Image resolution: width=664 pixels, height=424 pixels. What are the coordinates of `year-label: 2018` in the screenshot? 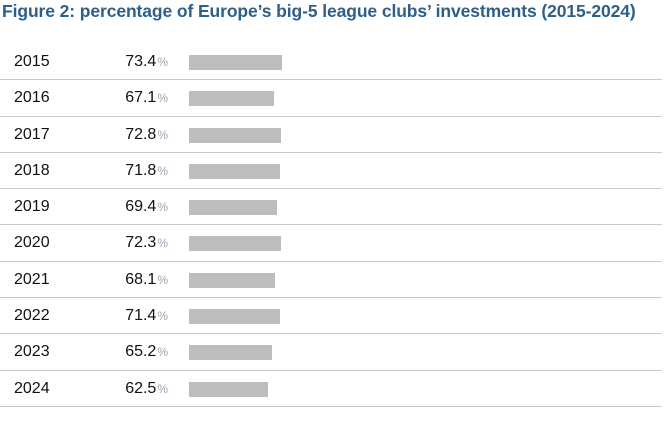 It's located at (32, 170).